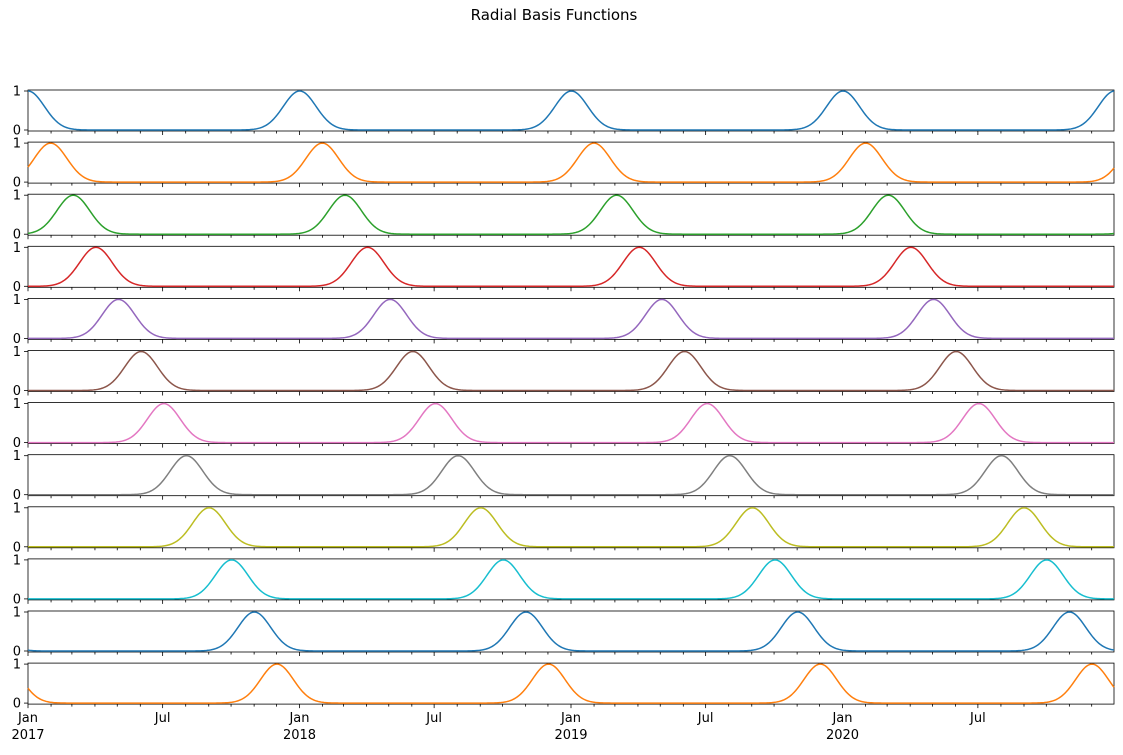 Image resolution: width=1123 pixels, height=755 pixels. Describe the element at coordinates (17, 613) in the screenshot. I see `y-tick-label-11-1: 1` at that location.